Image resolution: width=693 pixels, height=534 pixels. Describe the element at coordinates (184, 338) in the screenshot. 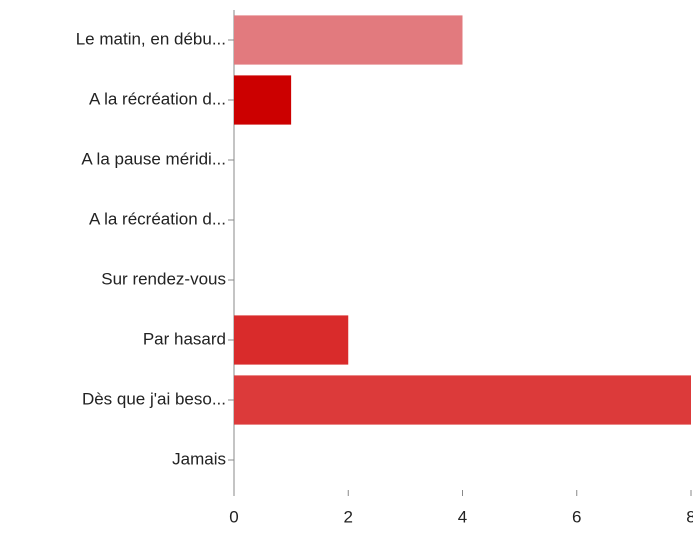

I see `y-tick-label: Par hasard` at that location.